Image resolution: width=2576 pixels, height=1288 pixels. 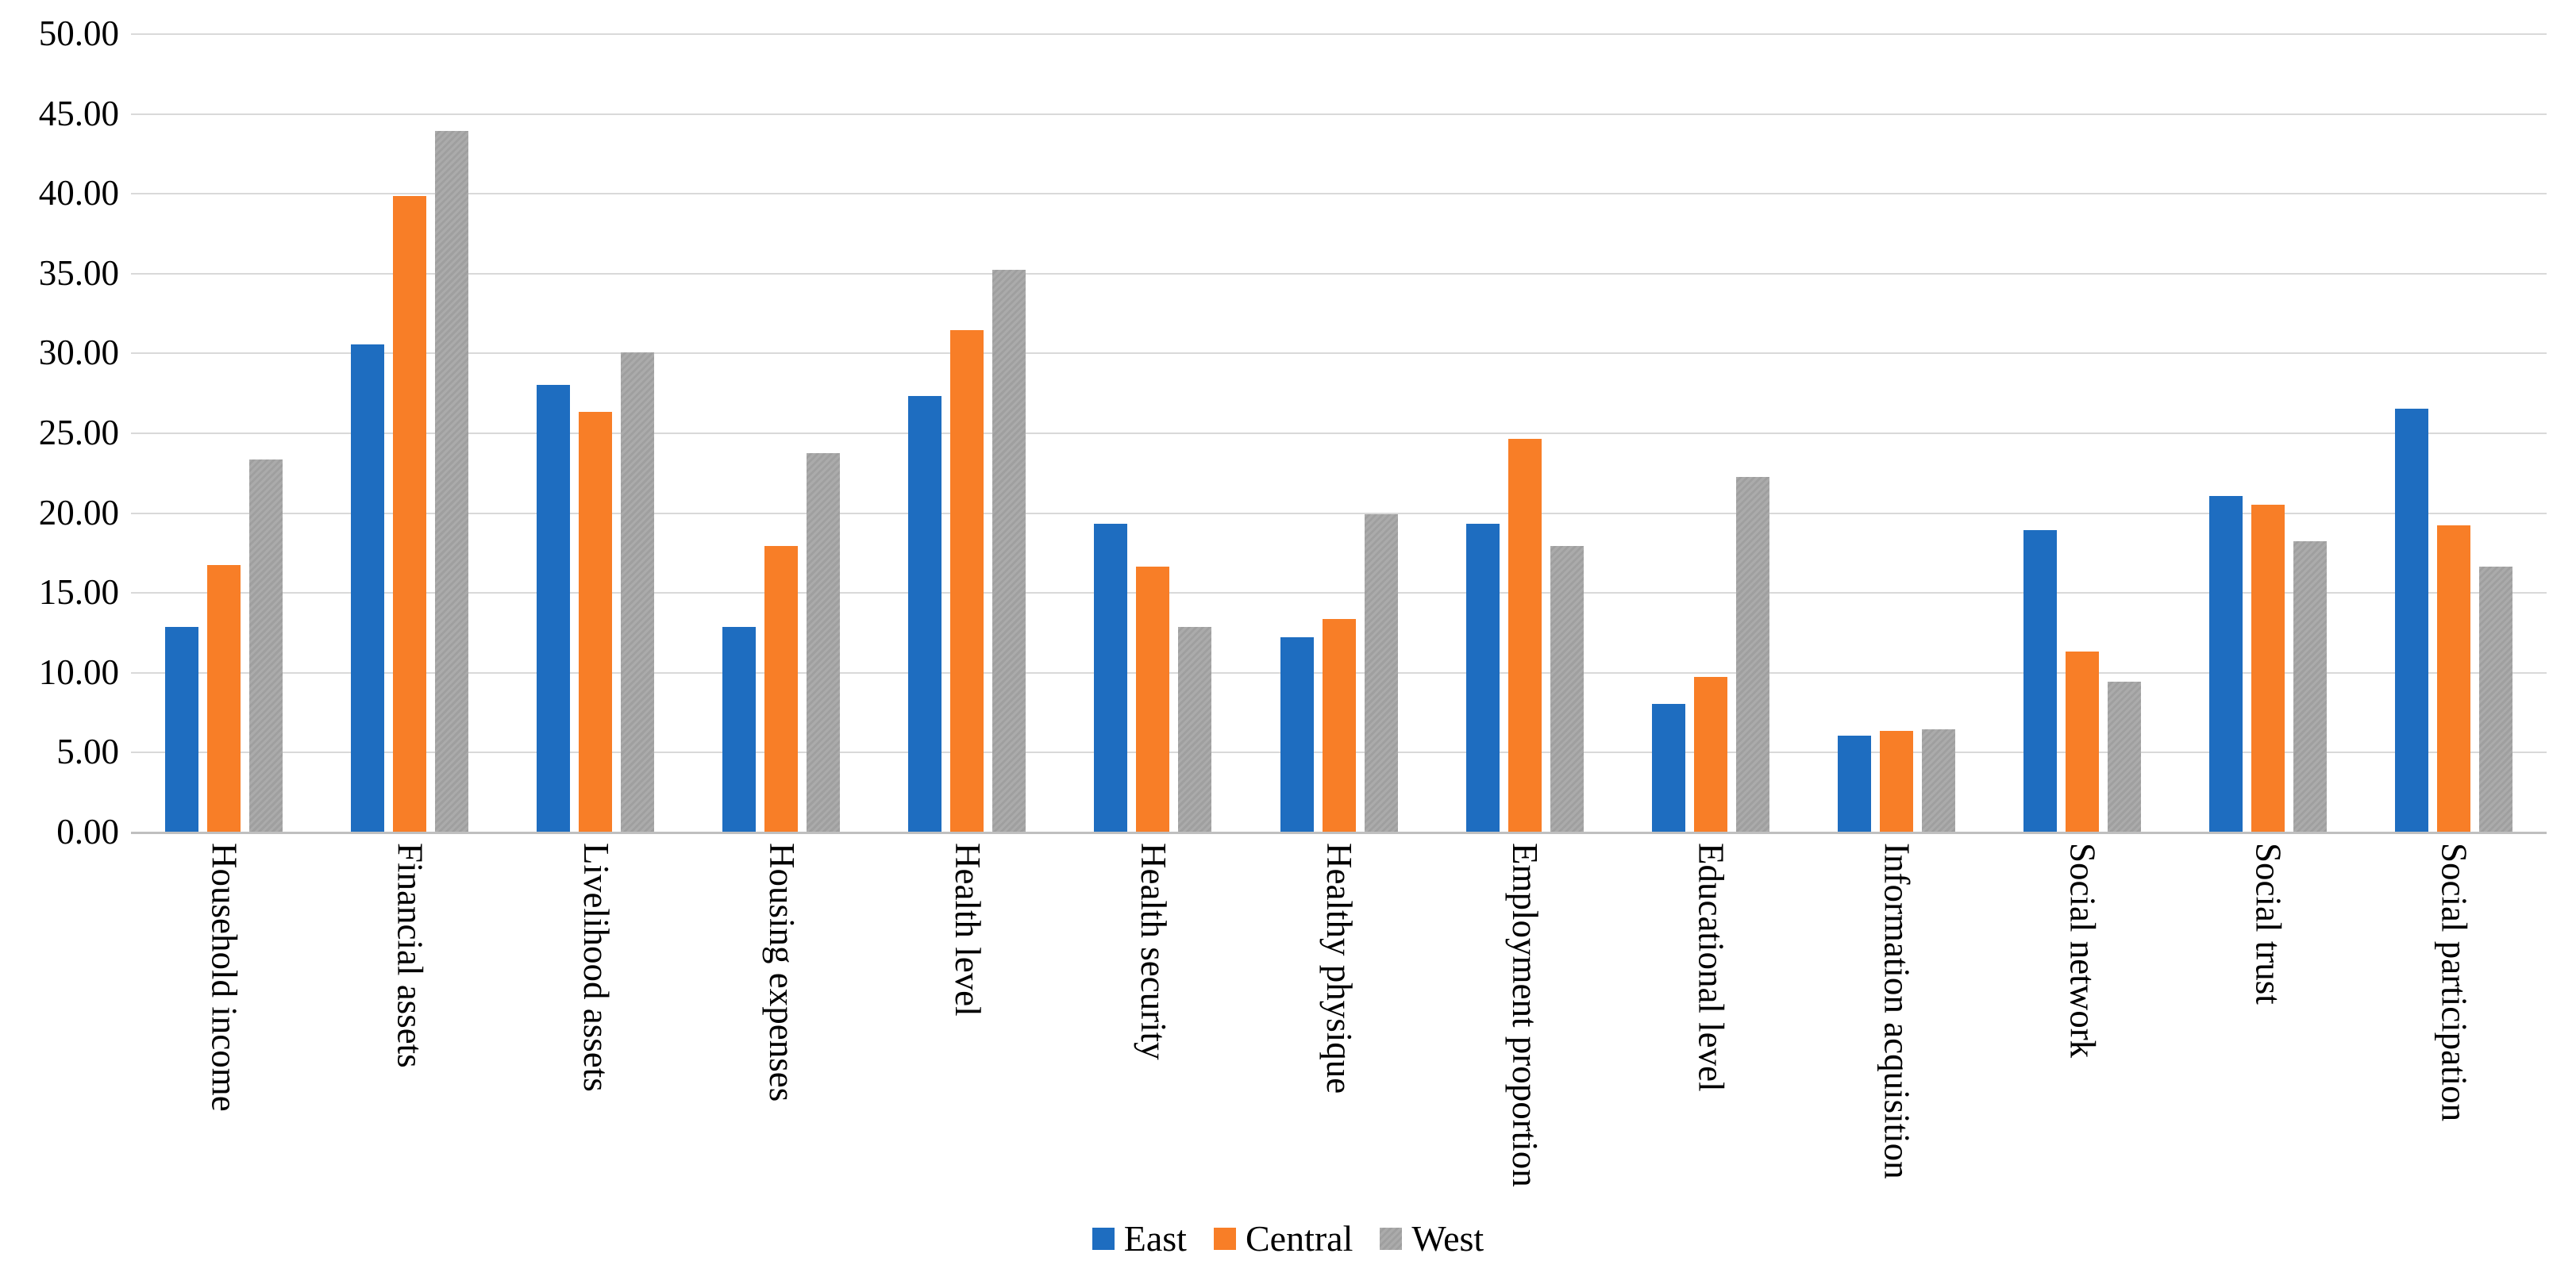 I want to click on legend-swatch-east, so click(x=1103, y=1239).